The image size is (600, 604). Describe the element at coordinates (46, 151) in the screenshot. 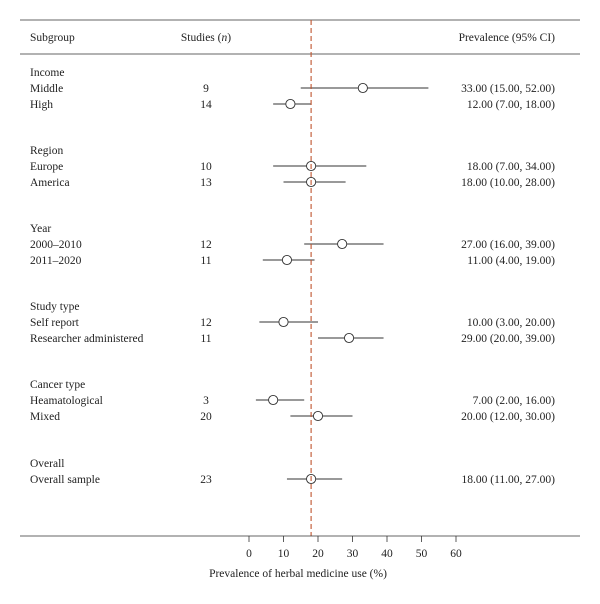

I see `group-title: Region` at that location.